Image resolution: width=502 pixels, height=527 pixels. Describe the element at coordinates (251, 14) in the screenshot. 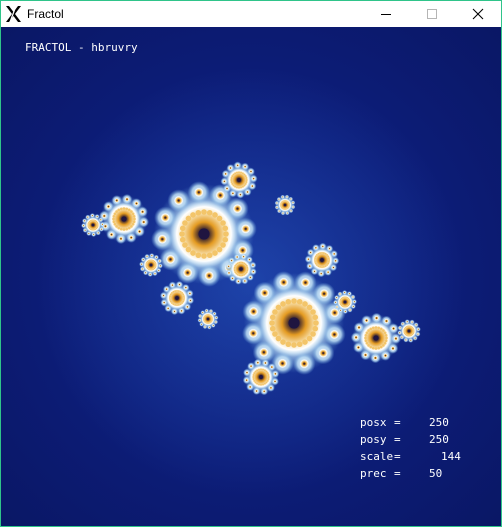

I see `title-bar: Fractol` at that location.